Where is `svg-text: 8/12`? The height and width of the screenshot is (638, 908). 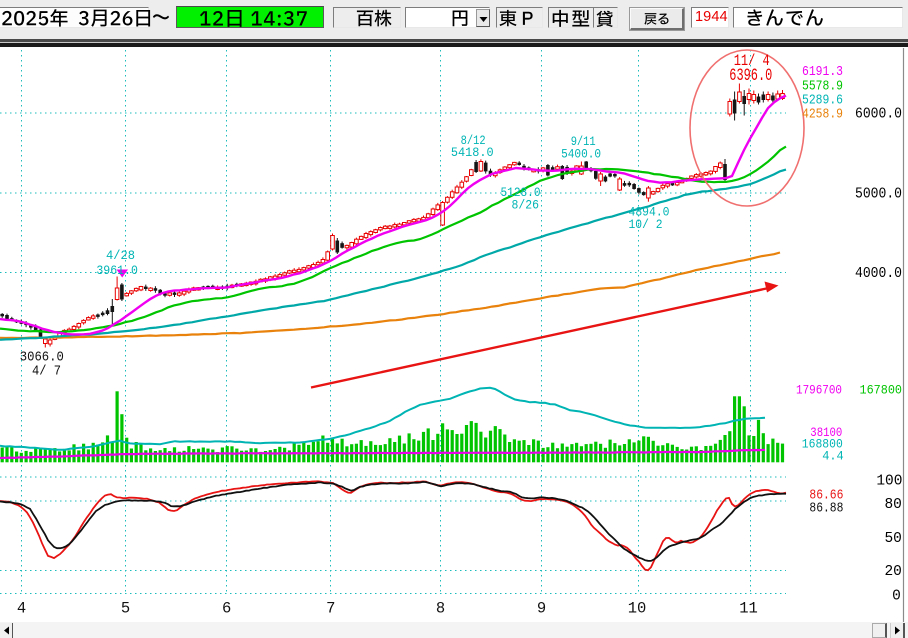
svg-text: 8/12 is located at coordinates (473, 140).